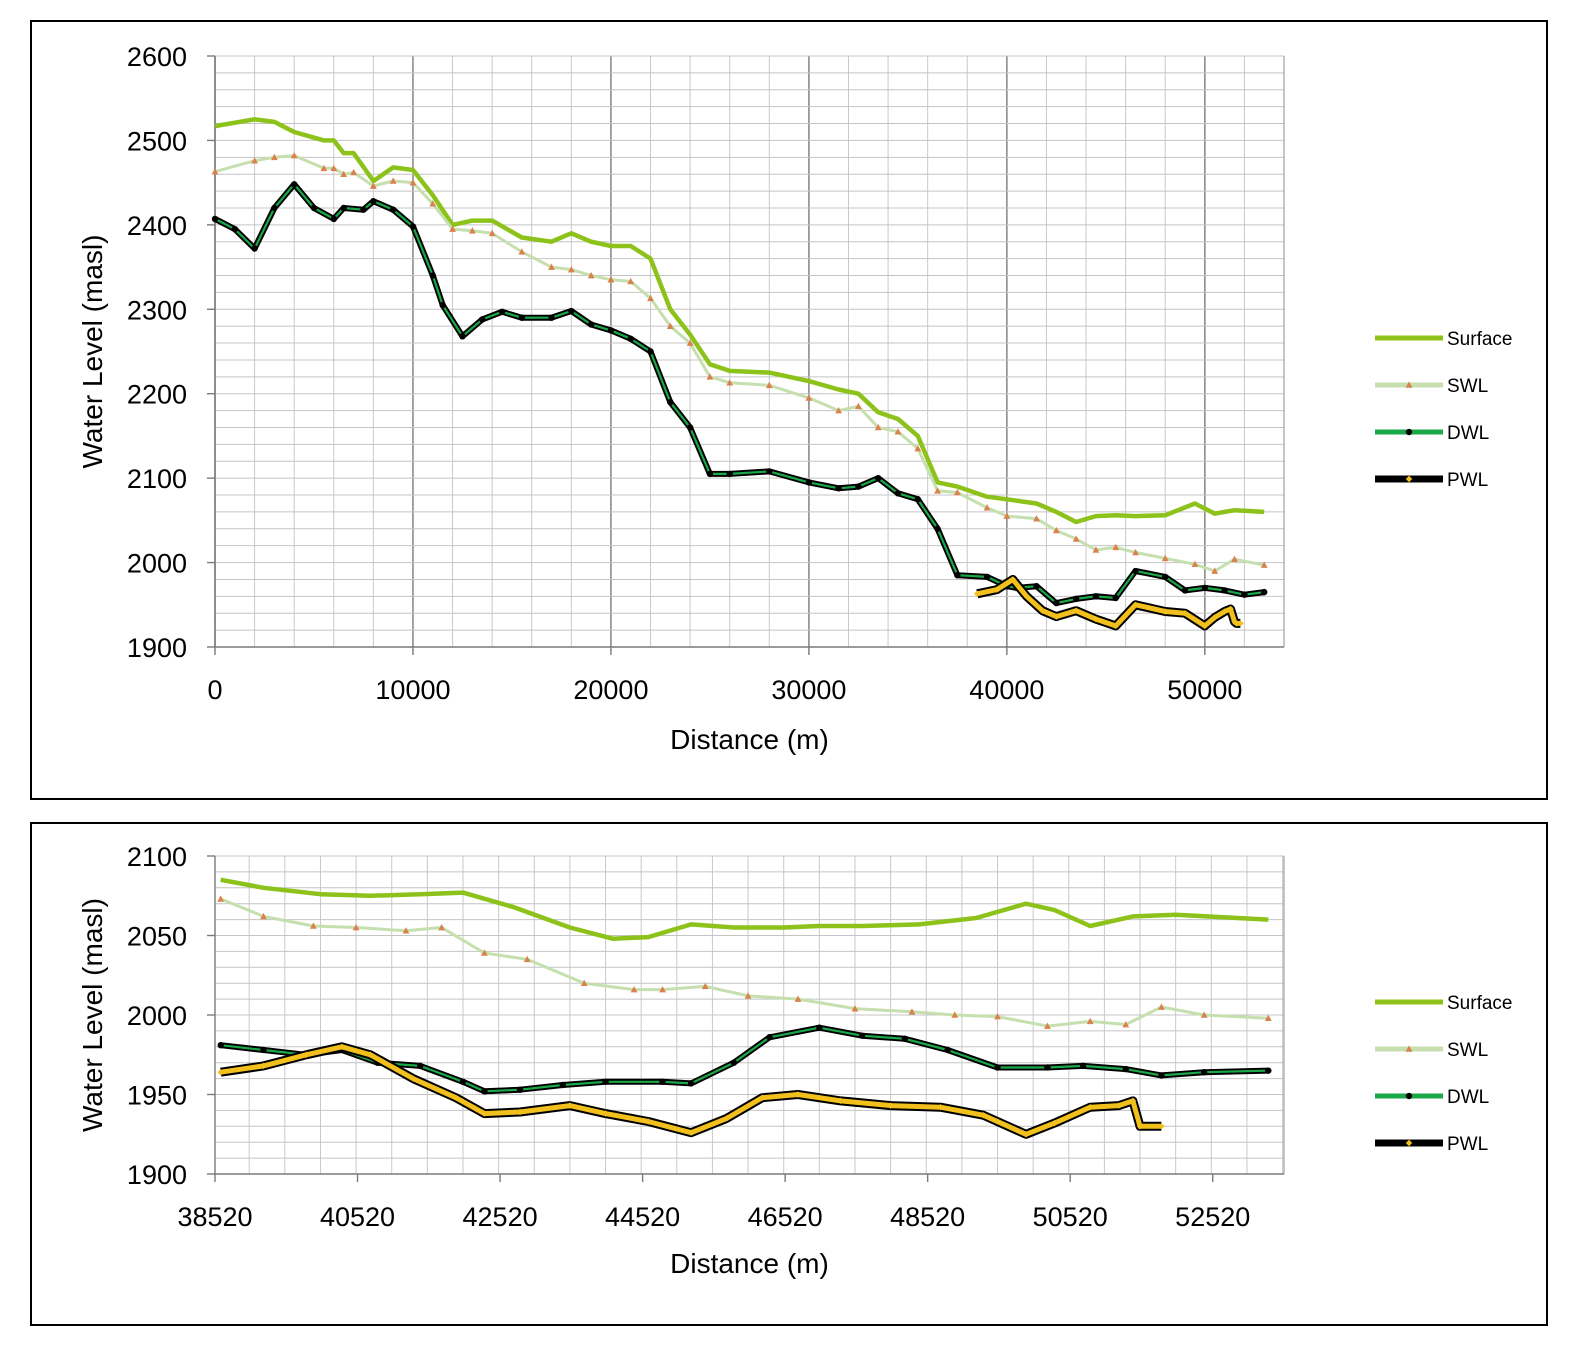 This screenshot has width=1584, height=1345. Describe the element at coordinates (642, 1217) in the screenshot. I see `bottom-x-tick-label: 44520` at that location.